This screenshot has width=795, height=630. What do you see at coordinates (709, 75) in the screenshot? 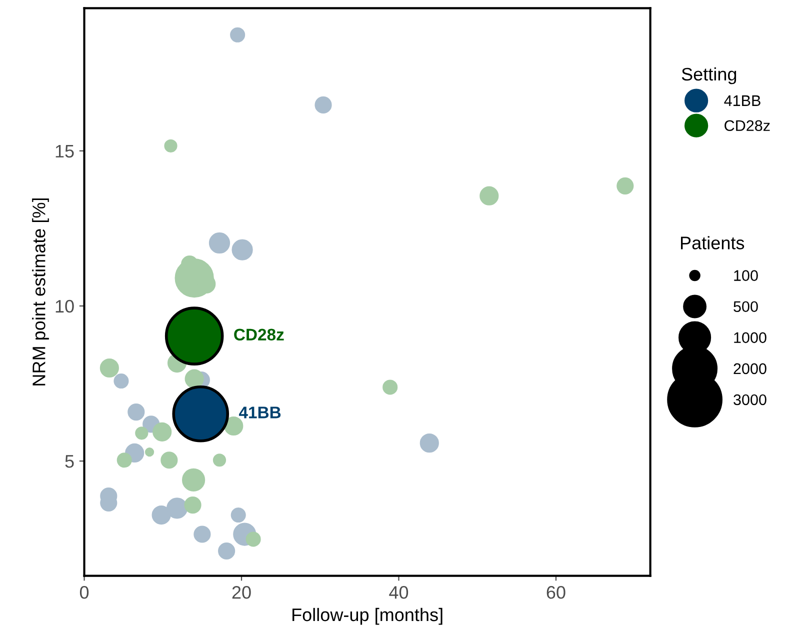
I see `text: Setting` at bounding box center [709, 75].